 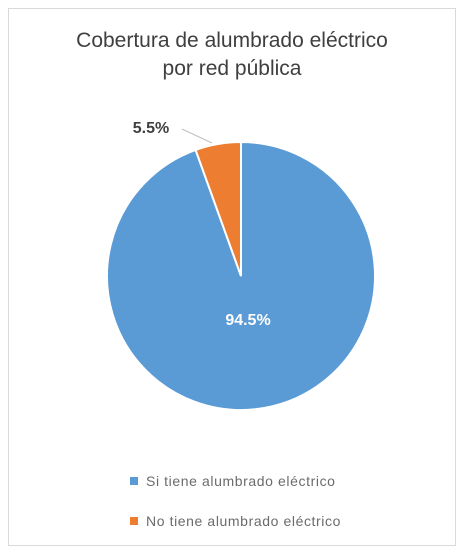 I want to click on leader-line, so click(x=197, y=136).